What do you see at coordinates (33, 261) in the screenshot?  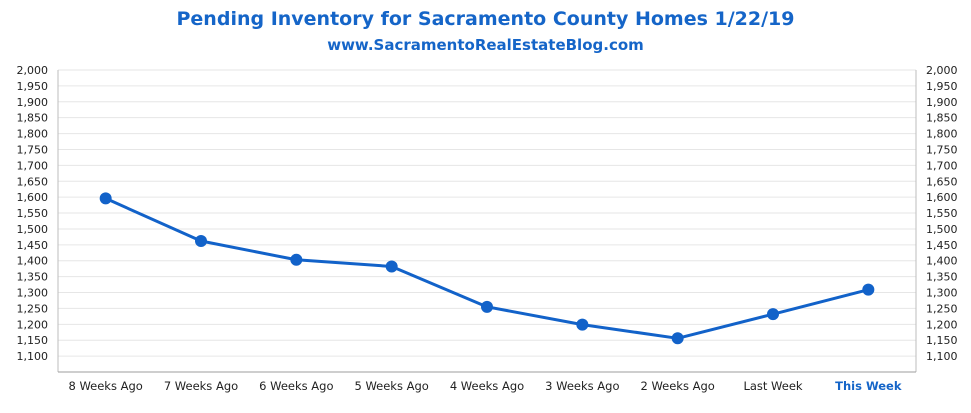 I see `y-tick-label-left: 1,400` at bounding box center [33, 261].